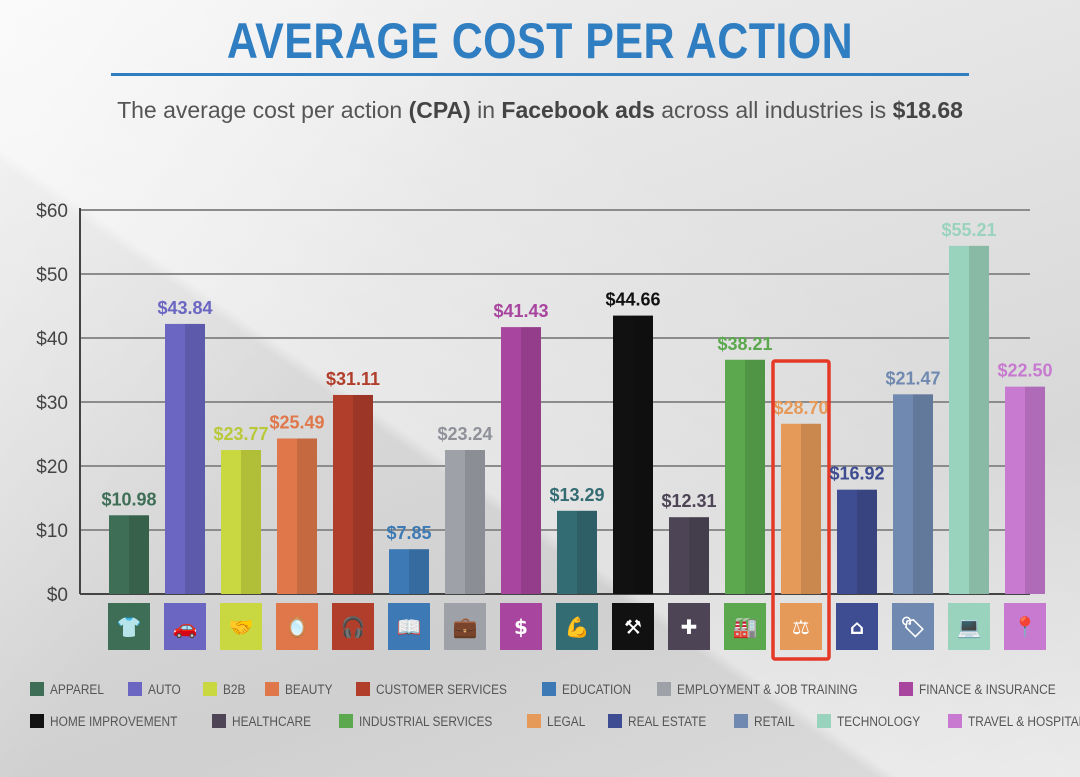 The height and width of the screenshot is (777, 1080). I want to click on bar-employment-job-training, so click(455, 522).